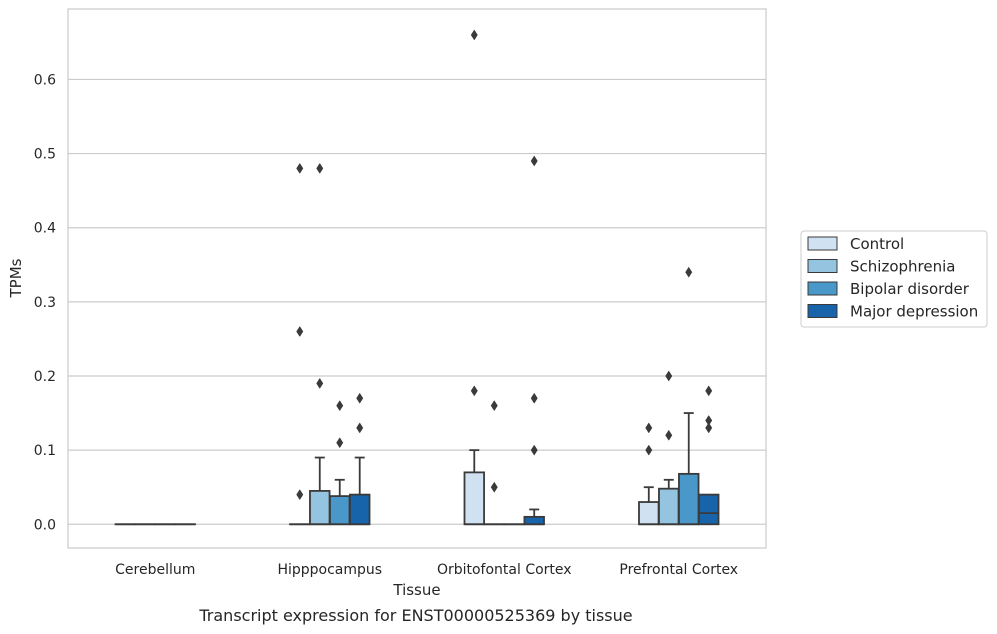 The height and width of the screenshot is (634, 997). Describe the element at coordinates (329, 570) in the screenshot. I see `x-tick-label: Hipppocampus` at that location.